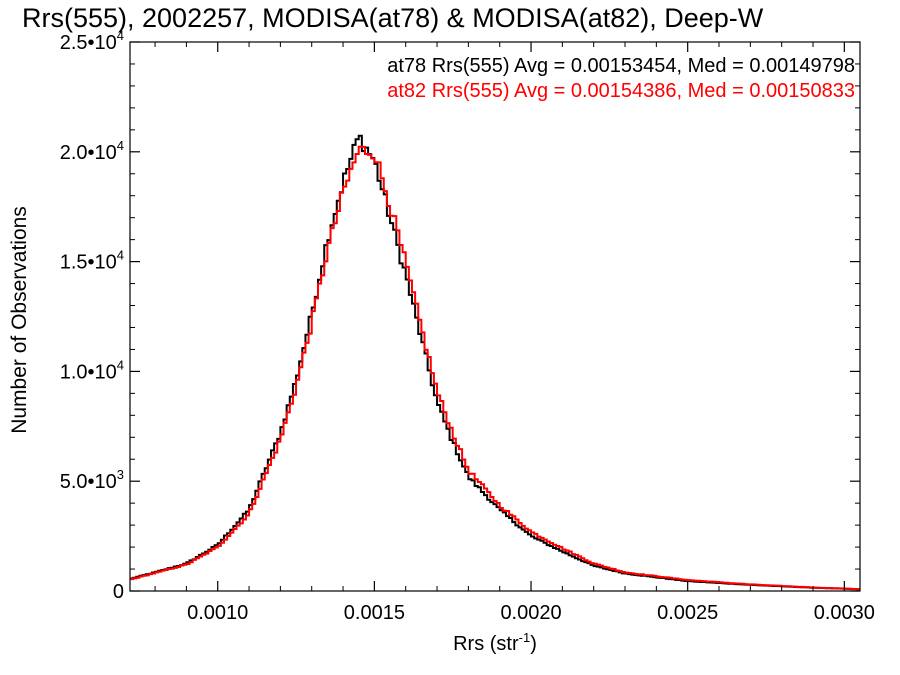 This screenshot has width=900, height=675. Describe the element at coordinates (486, 644) in the screenshot. I see `x-axis-label-base: Rrs (str` at that location.